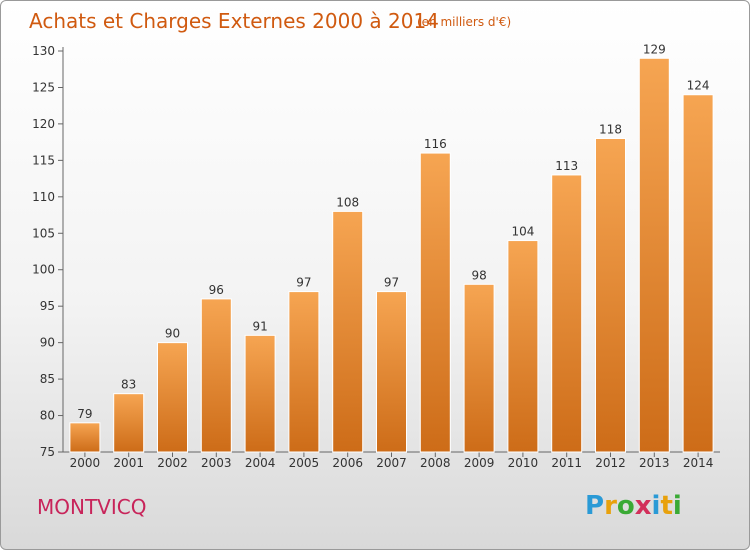 The height and width of the screenshot is (550, 750). I want to click on data-label: 98, so click(478, 275).